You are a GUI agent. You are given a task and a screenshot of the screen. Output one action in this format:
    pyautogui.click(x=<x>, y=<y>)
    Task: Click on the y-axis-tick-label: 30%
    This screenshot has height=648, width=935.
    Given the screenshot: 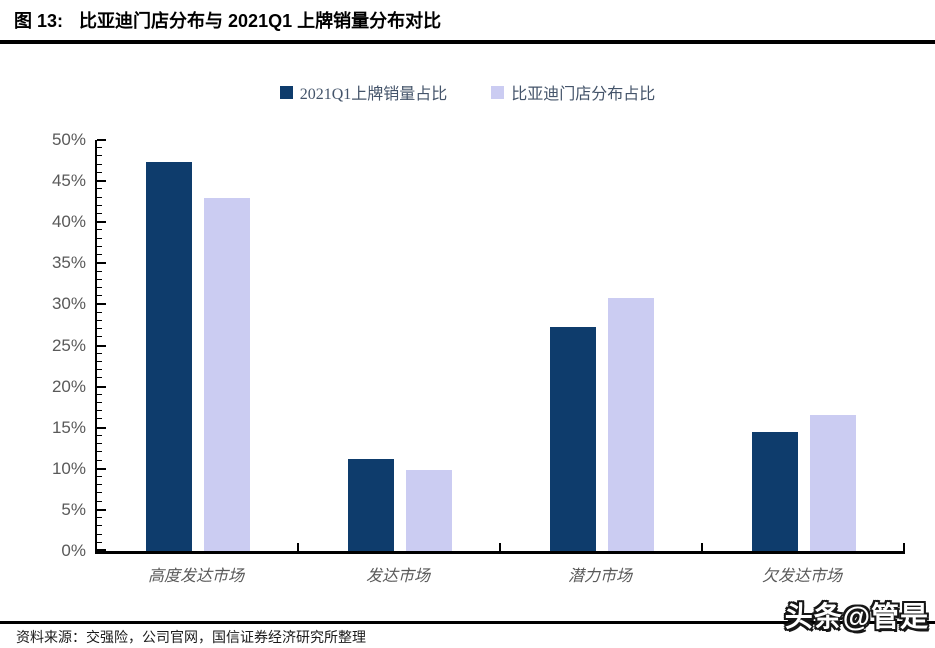 What is the action you would take?
    pyautogui.click(x=68, y=304)
    